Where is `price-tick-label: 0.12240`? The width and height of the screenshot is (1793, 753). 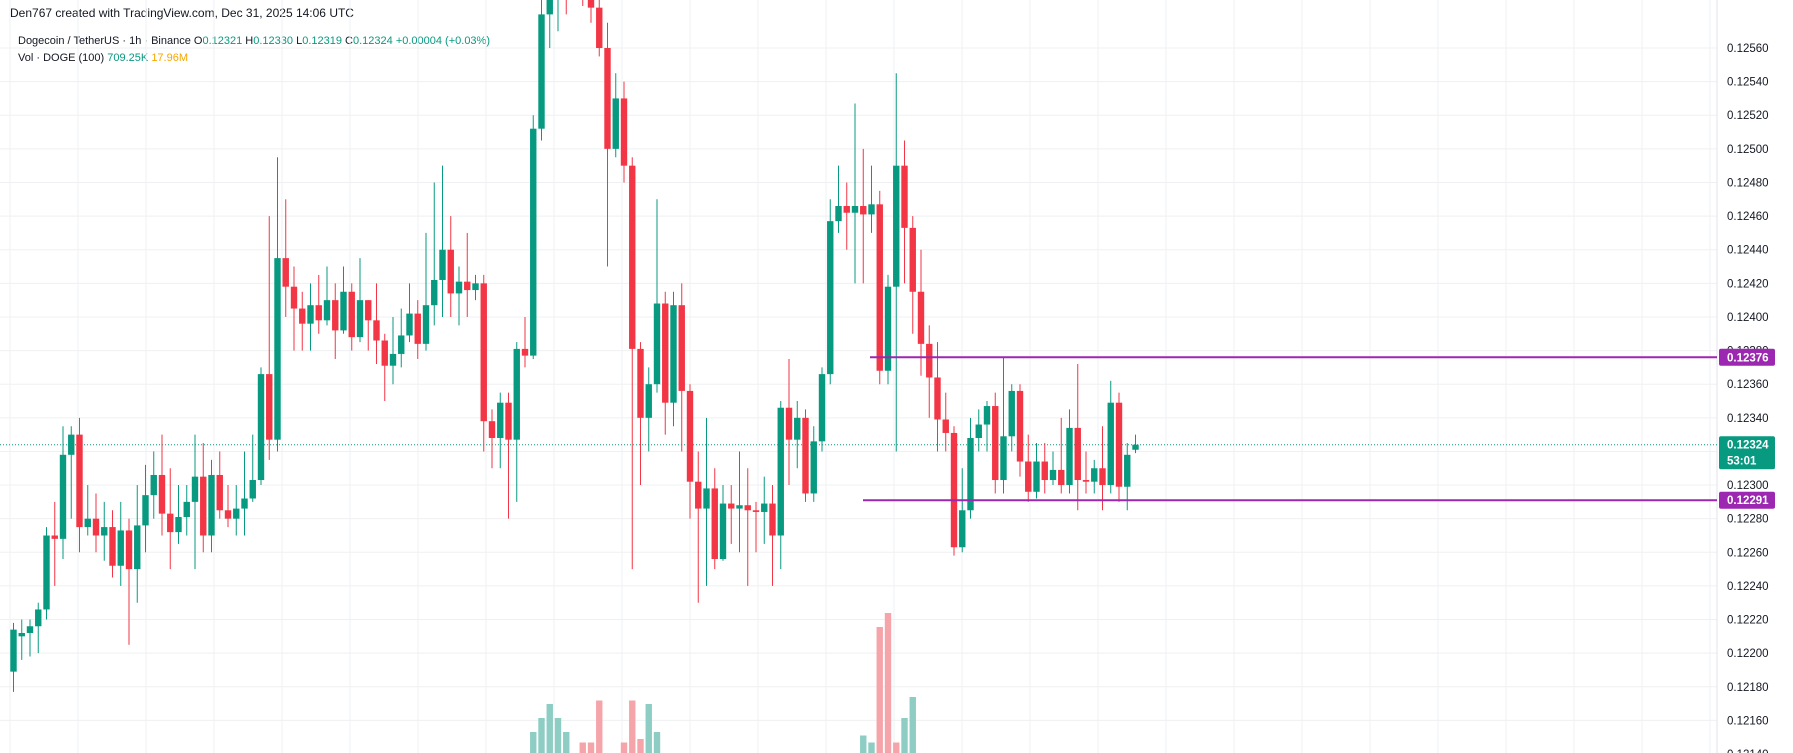 price-tick-label: 0.12240 is located at coordinates (1748, 587).